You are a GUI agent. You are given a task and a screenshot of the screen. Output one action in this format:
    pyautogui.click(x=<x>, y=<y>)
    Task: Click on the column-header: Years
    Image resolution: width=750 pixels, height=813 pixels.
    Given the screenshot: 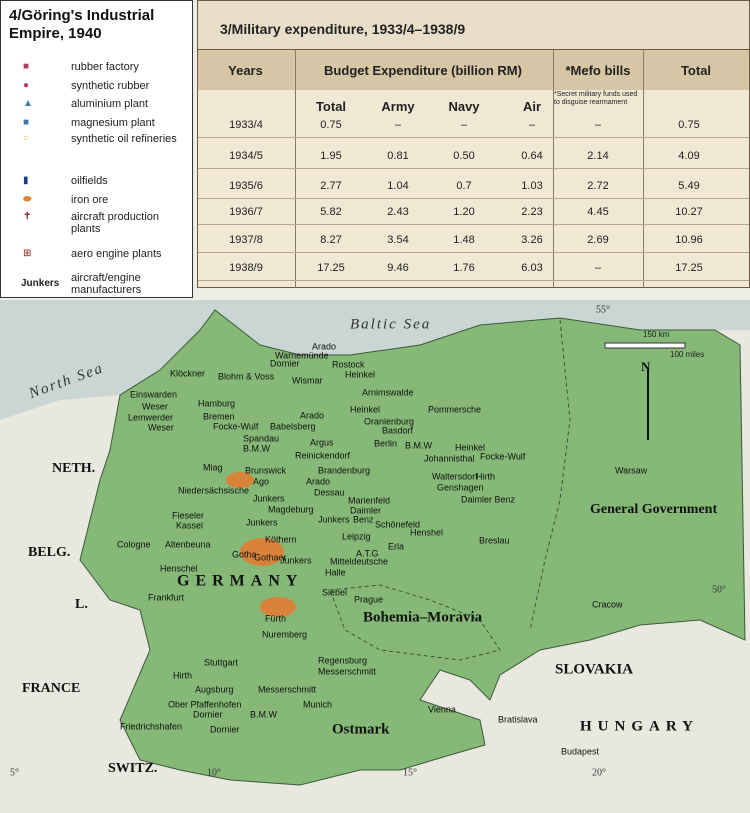 What is the action you would take?
    pyautogui.click(x=245, y=70)
    